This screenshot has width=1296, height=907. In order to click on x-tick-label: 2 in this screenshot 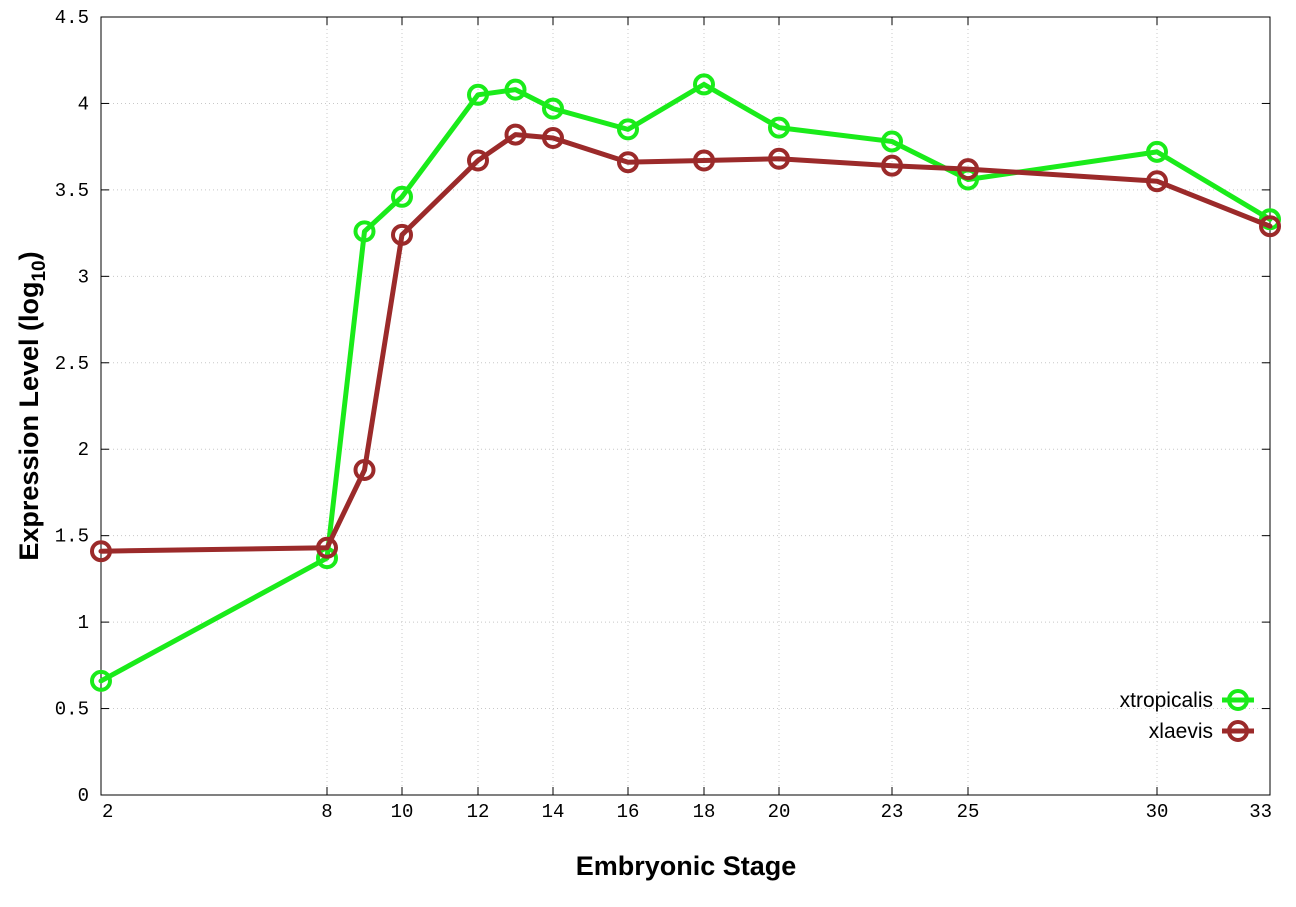, I will do `click(107, 812)`.